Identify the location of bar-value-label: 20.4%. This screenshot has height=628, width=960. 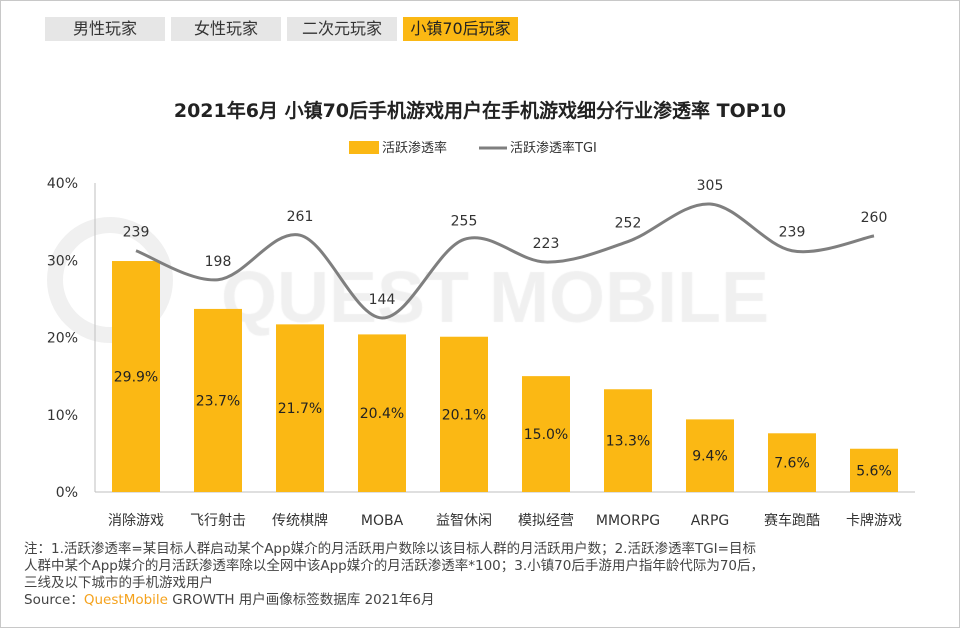
(382, 414).